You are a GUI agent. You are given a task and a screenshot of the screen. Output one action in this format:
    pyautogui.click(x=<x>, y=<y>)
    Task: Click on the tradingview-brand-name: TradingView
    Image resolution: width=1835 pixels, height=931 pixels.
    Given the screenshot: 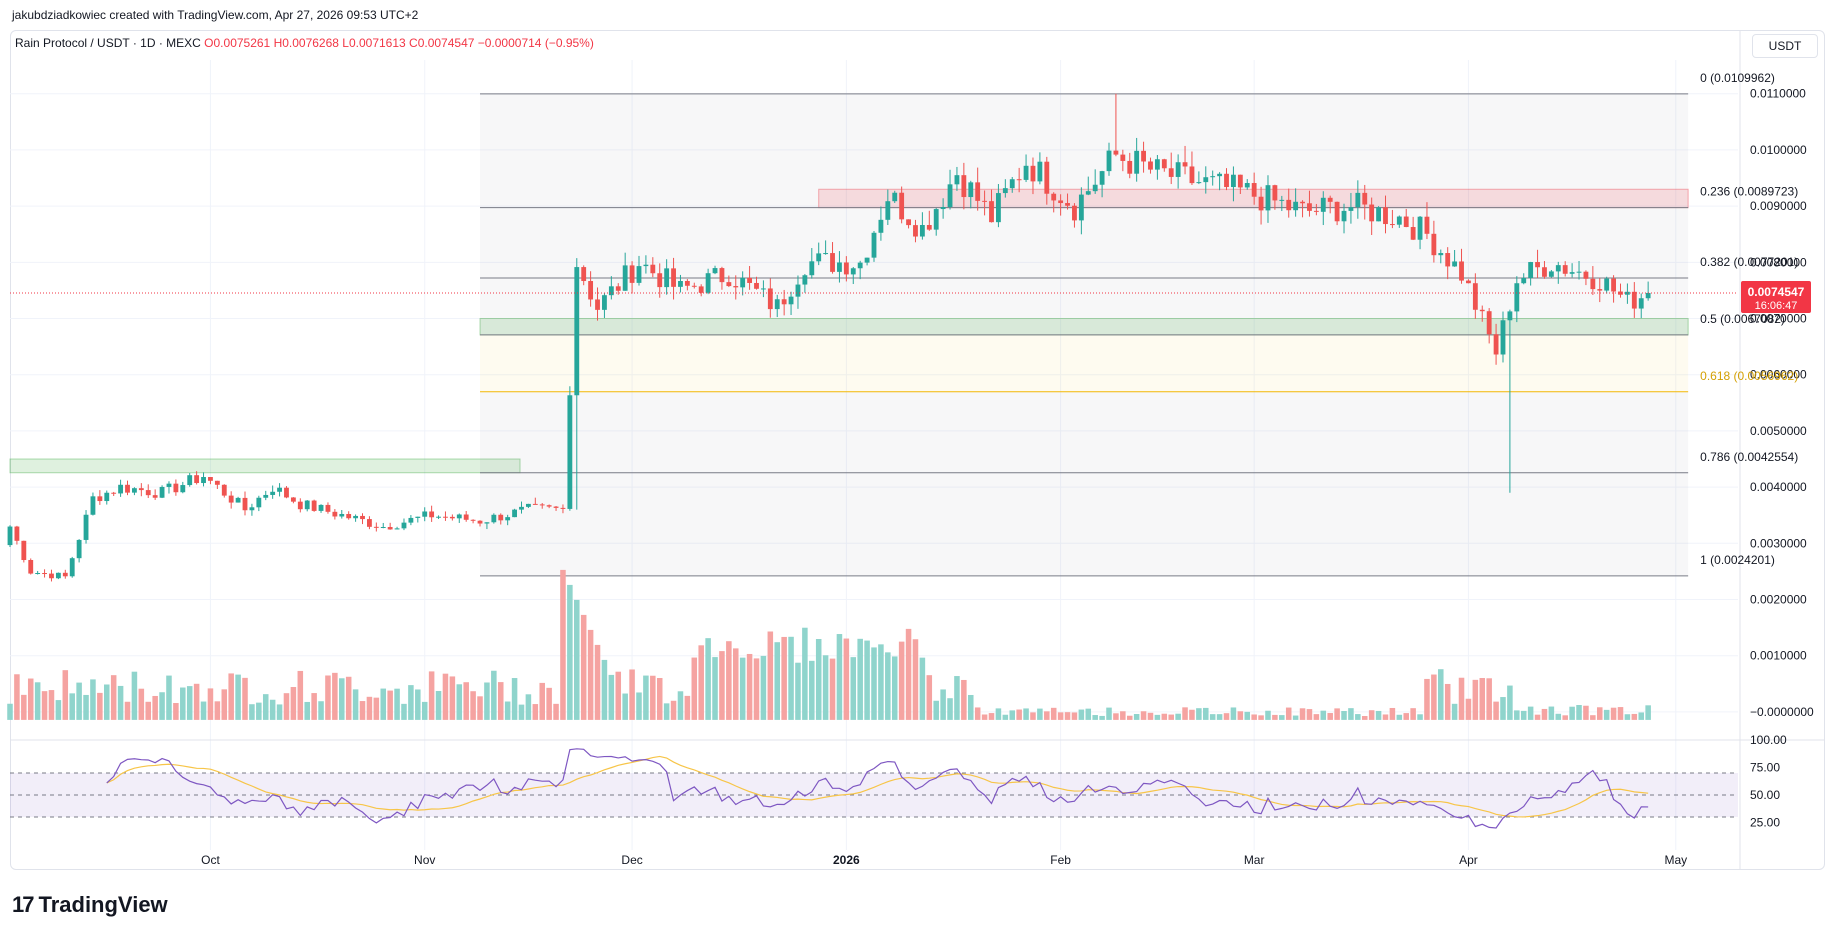 What is the action you would take?
    pyautogui.click(x=103, y=904)
    